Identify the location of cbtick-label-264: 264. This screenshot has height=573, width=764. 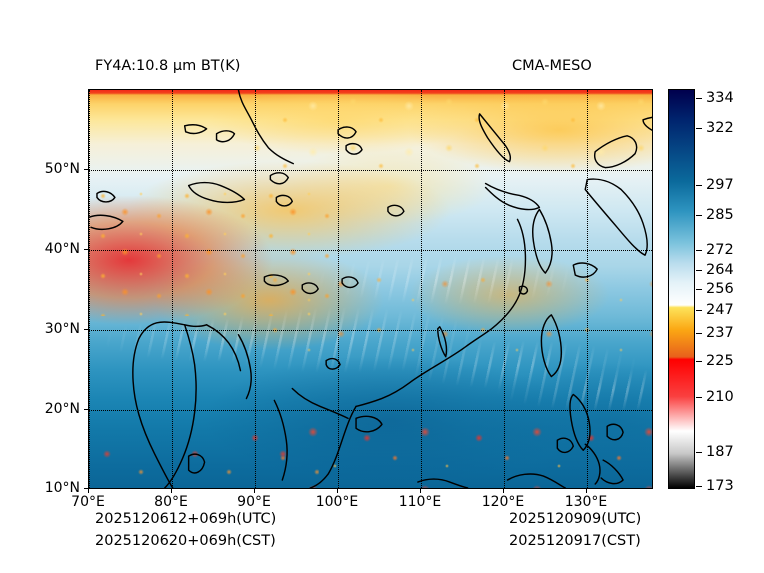
(720, 270).